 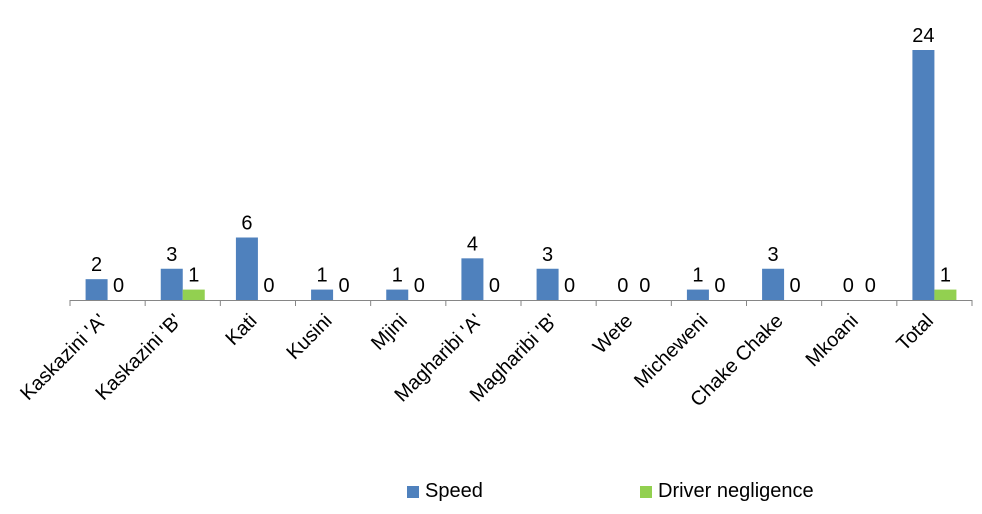 I want to click on bar-speed-kusini, so click(x=322, y=295).